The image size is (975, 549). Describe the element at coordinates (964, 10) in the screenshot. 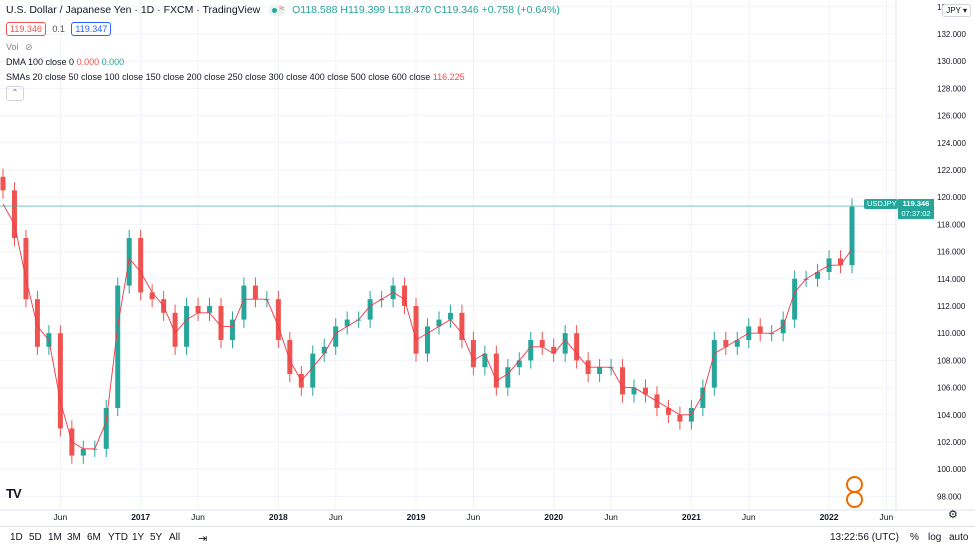

I see `chevron-down-icon: ▾` at that location.